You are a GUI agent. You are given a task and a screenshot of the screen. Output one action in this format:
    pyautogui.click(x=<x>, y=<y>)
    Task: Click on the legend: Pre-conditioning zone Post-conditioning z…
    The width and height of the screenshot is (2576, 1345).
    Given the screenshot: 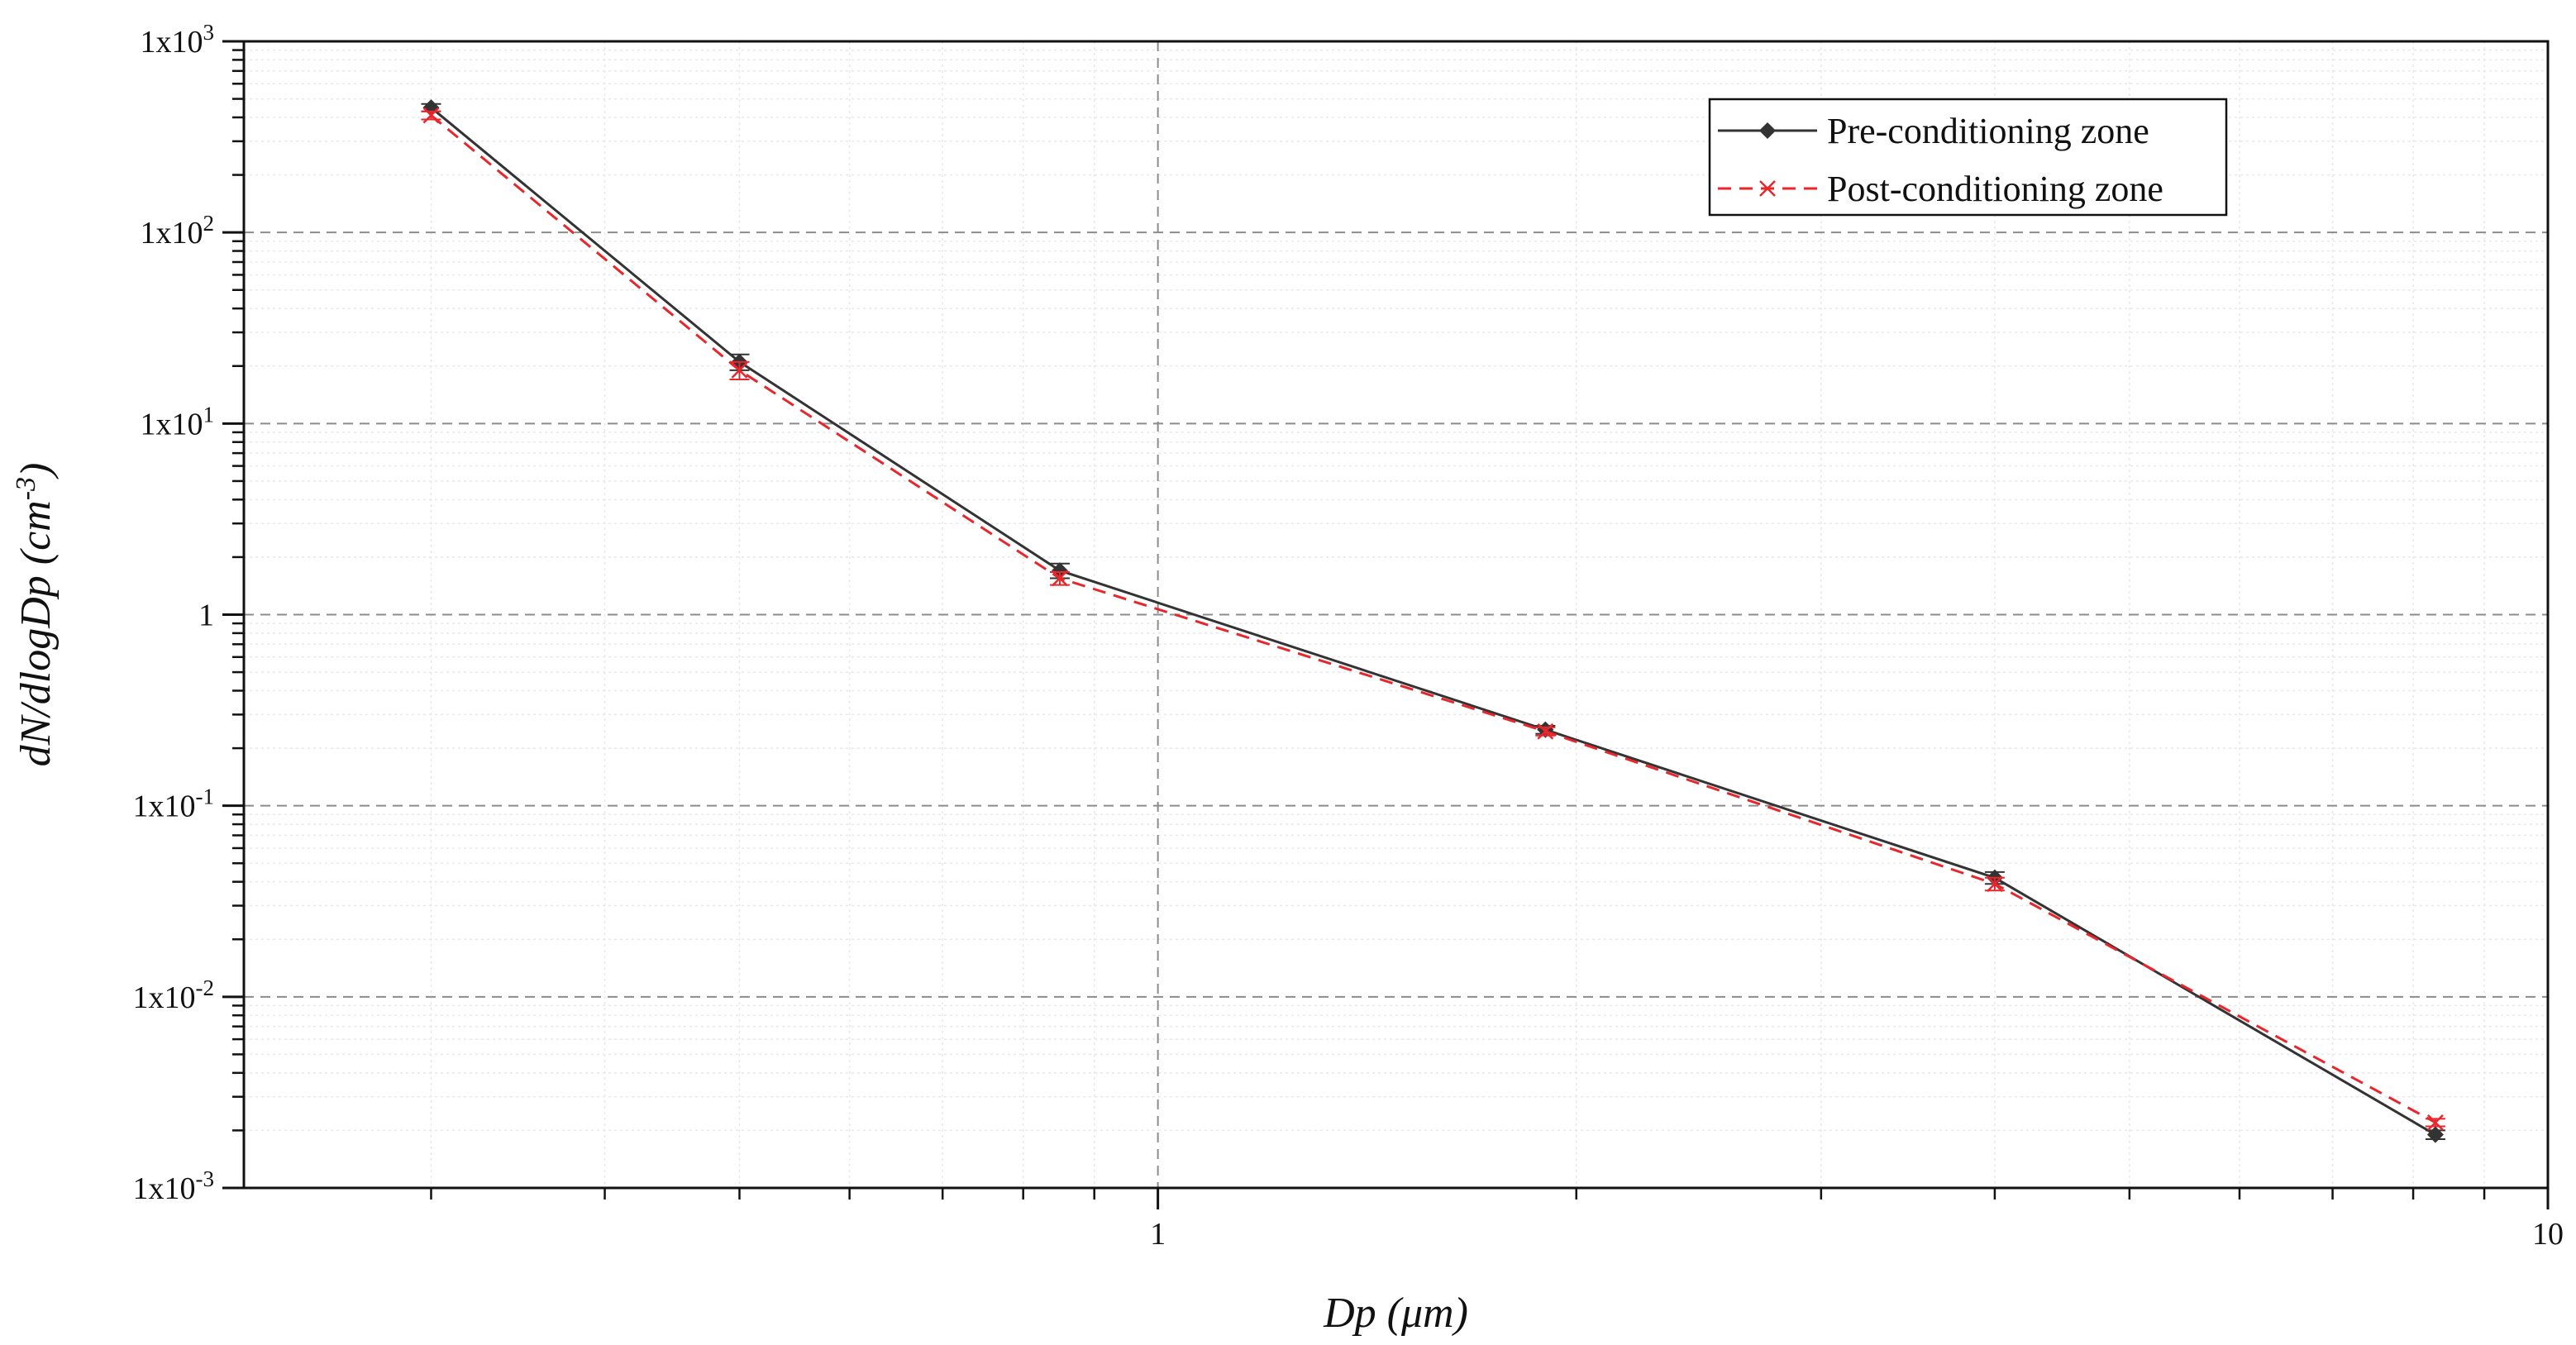 What is the action you would take?
    pyautogui.click(x=1968, y=157)
    